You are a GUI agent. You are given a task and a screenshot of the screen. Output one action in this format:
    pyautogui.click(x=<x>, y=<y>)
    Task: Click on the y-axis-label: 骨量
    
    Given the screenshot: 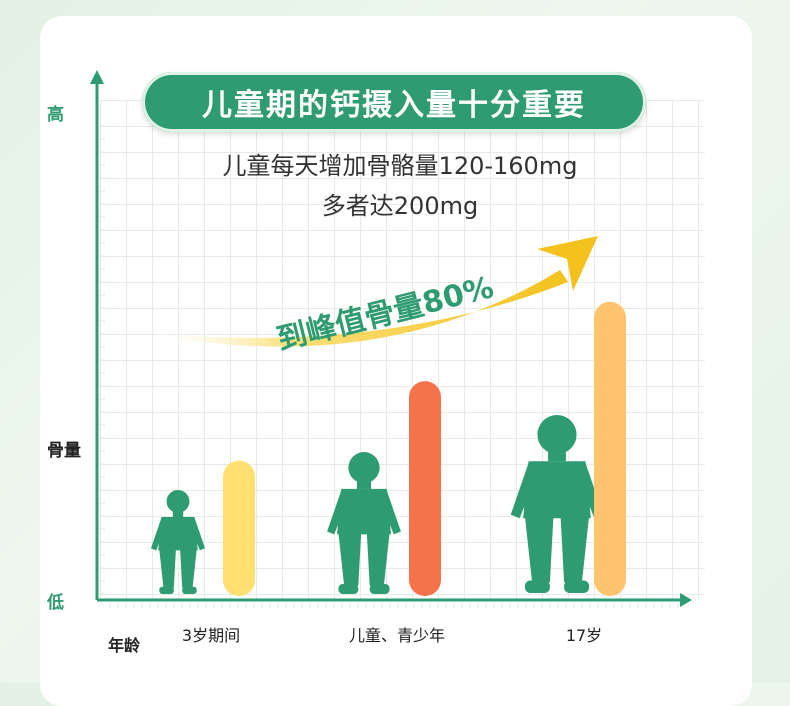 What is the action you would take?
    pyautogui.click(x=64, y=451)
    